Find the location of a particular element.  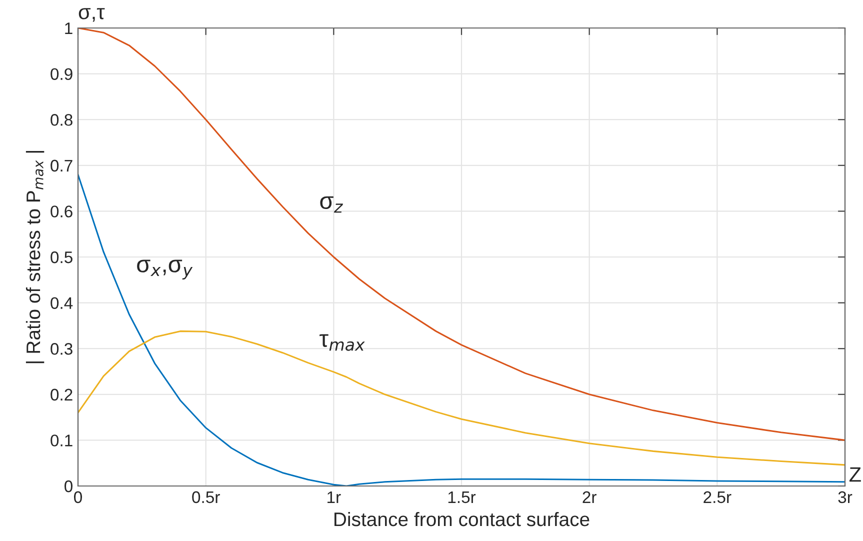

x-axis-title: Distance from contact surface is located at coordinates (462, 519).